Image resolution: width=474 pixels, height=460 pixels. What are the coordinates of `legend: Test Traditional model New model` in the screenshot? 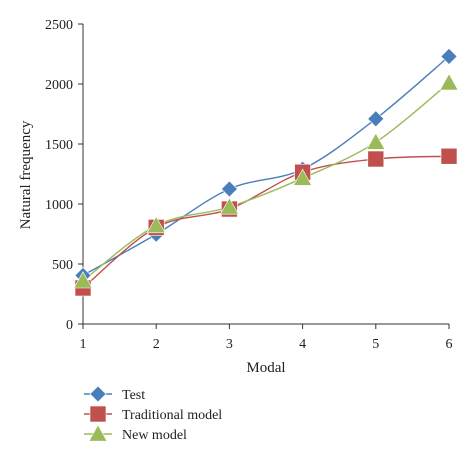 It's located at (153, 414).